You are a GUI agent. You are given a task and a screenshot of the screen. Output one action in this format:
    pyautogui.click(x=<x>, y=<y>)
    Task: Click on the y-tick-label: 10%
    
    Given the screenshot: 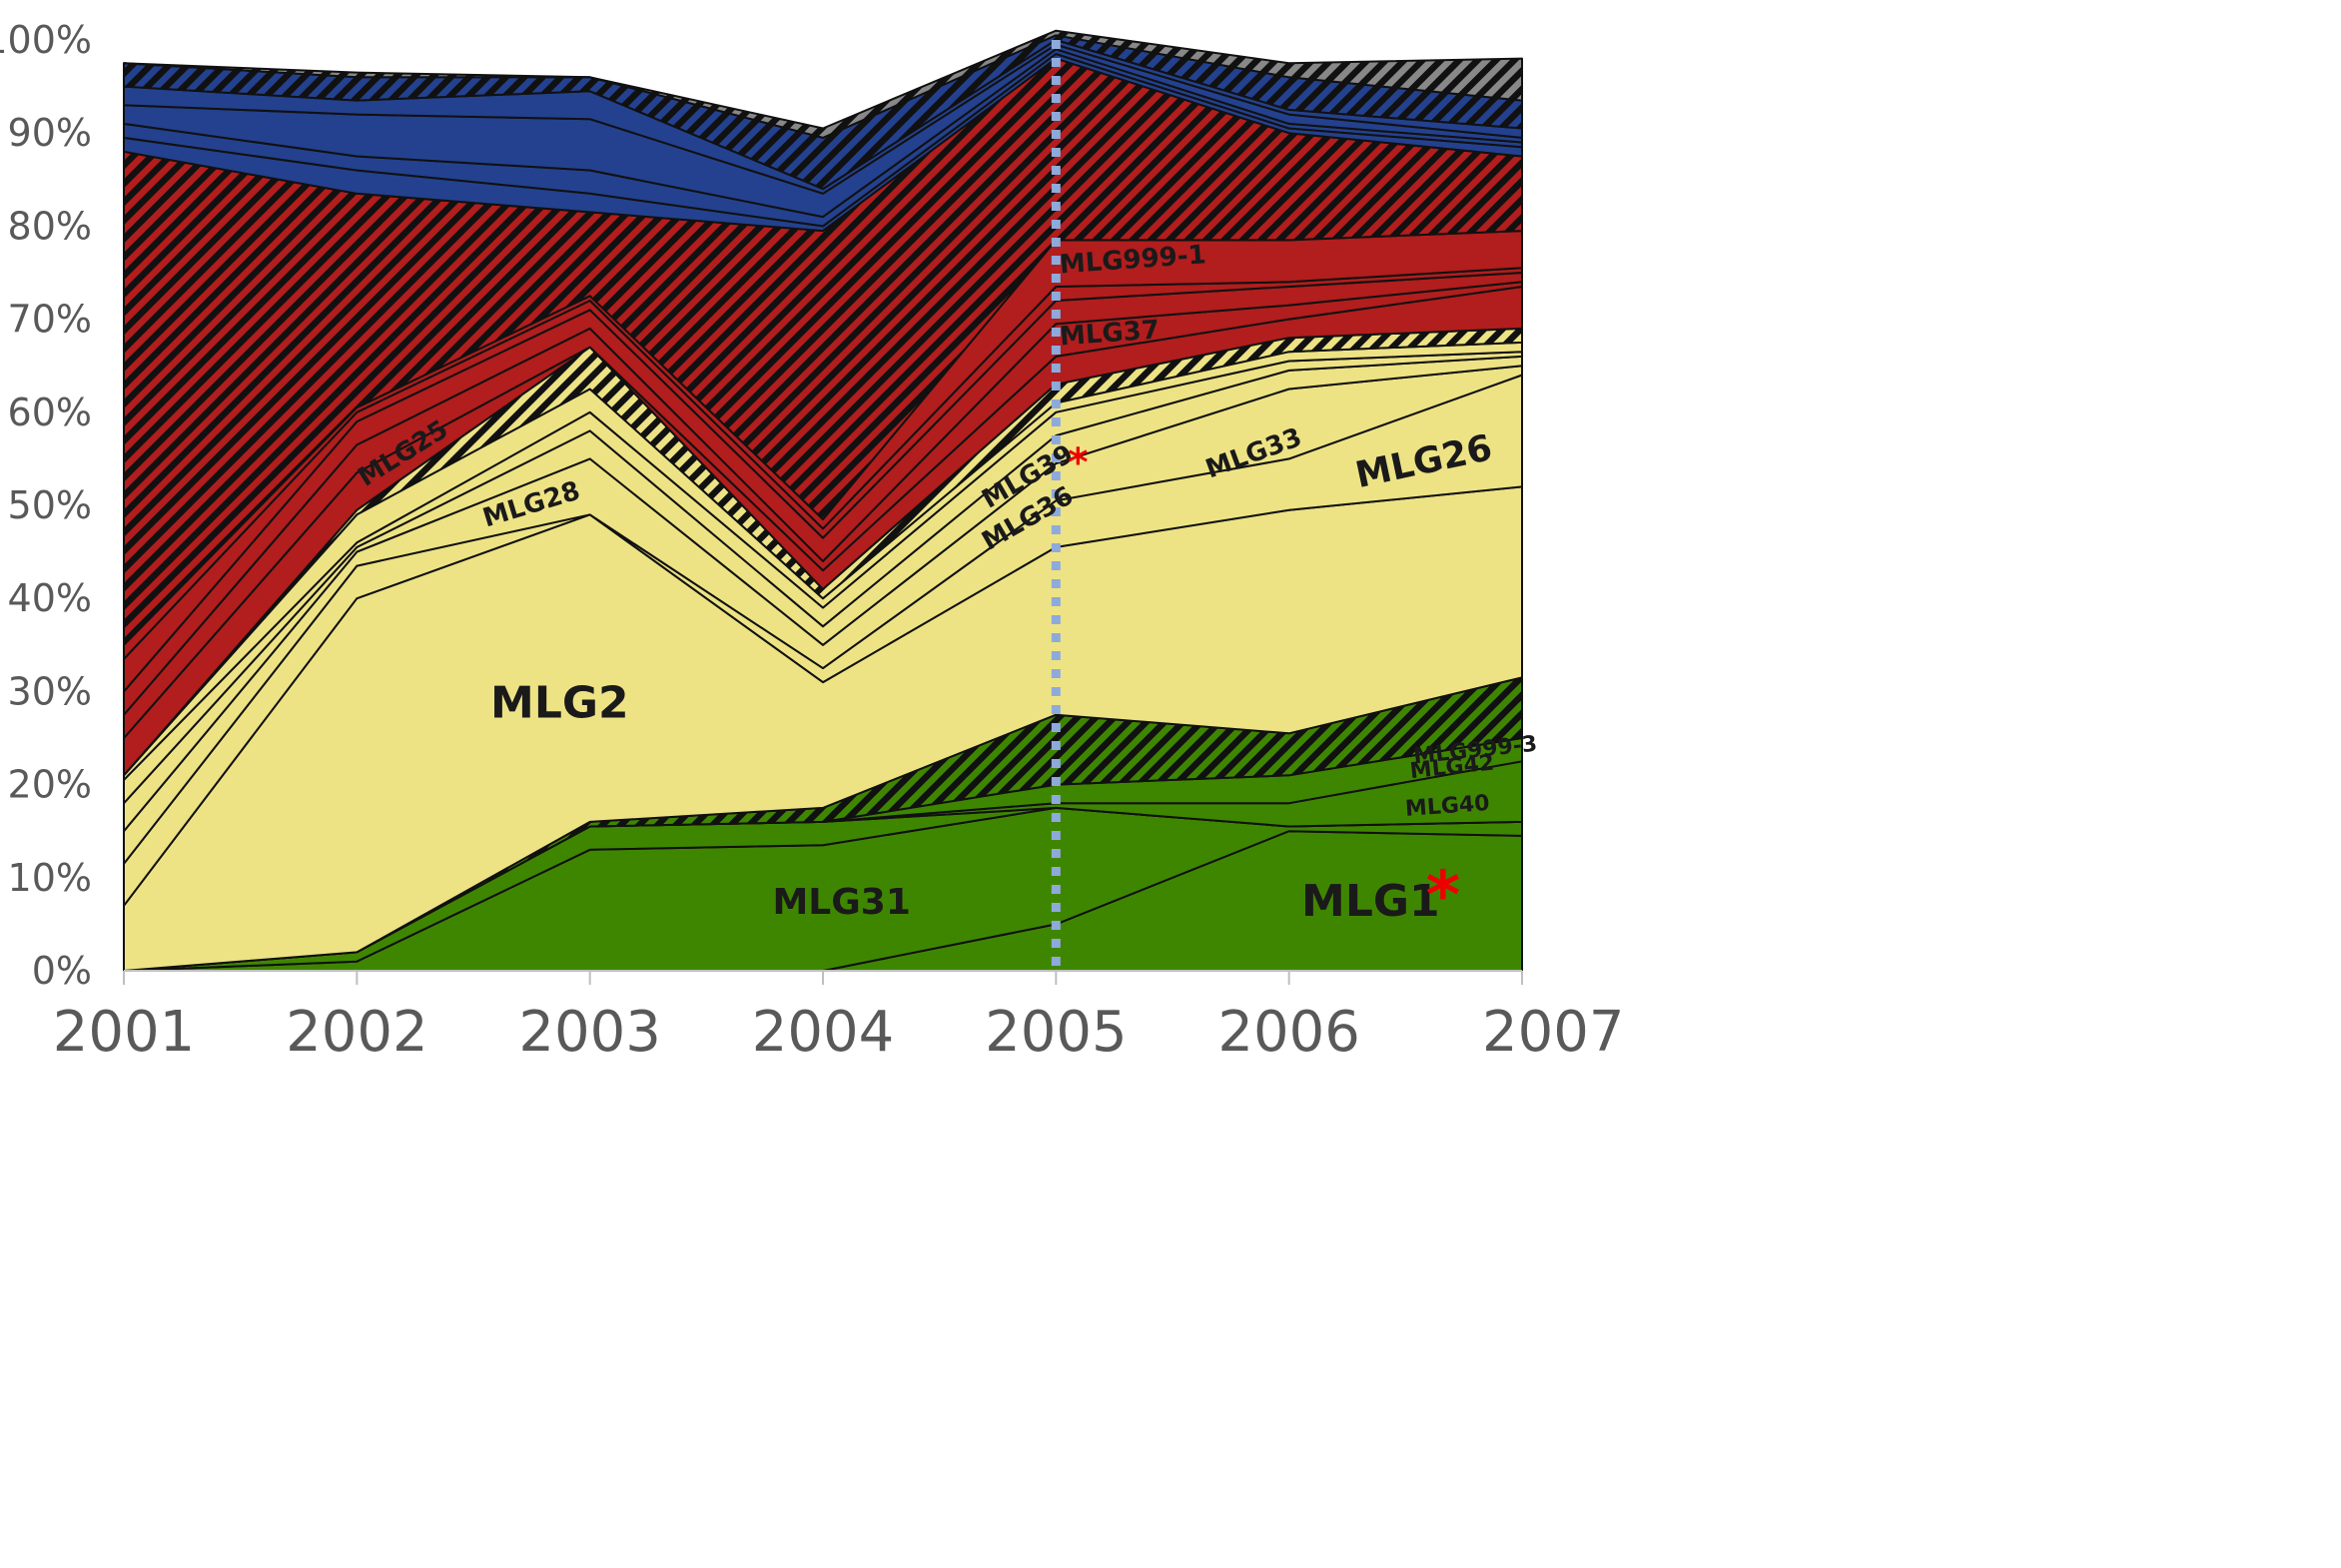 What is the action you would take?
    pyautogui.click(x=50, y=878)
    